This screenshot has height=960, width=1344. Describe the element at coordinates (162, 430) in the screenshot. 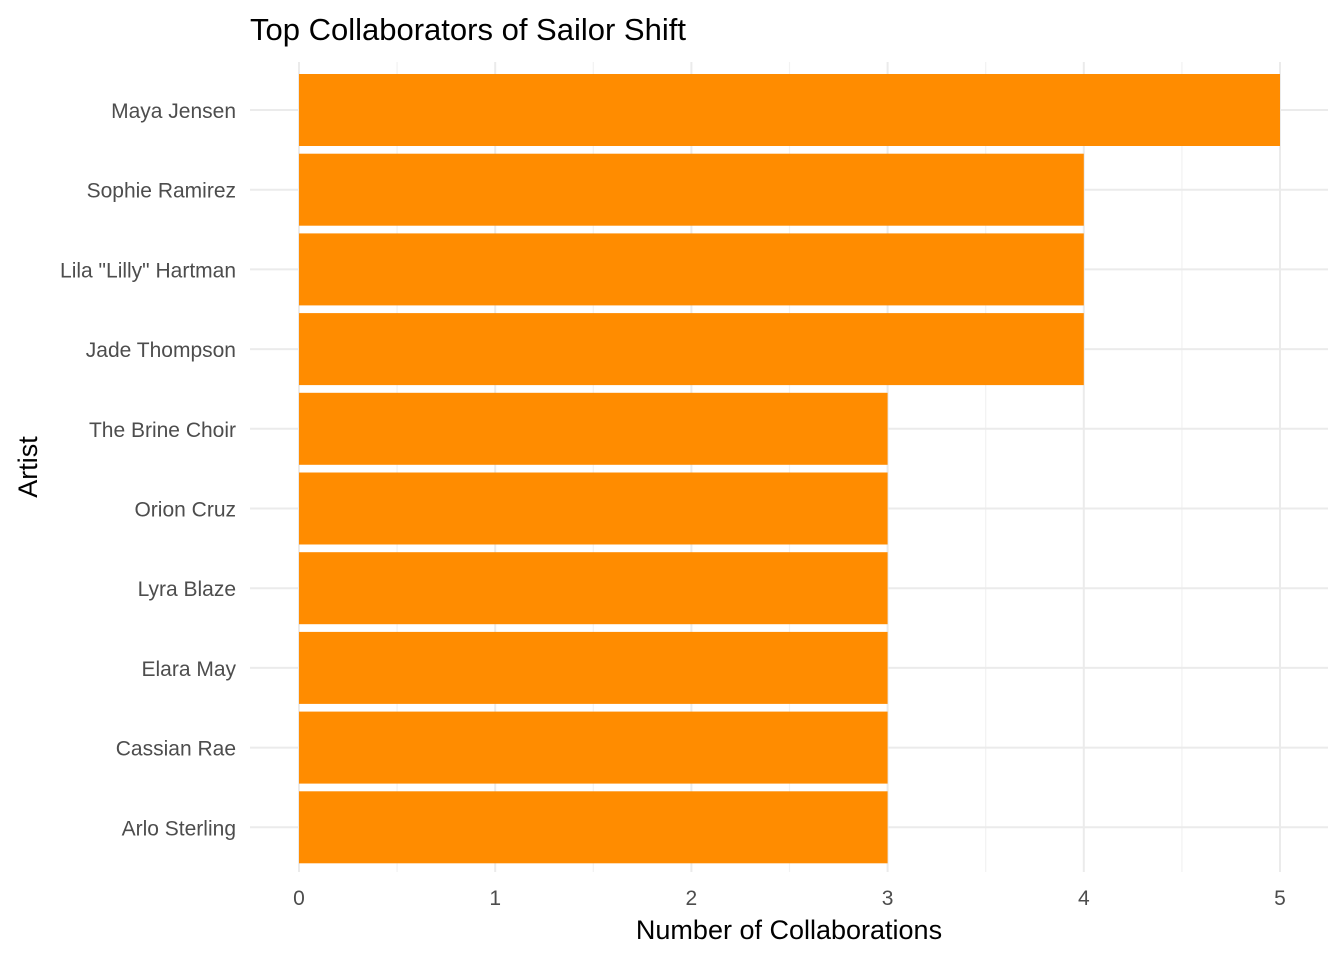

I see `y-tick-label: The Brine Choir` at that location.